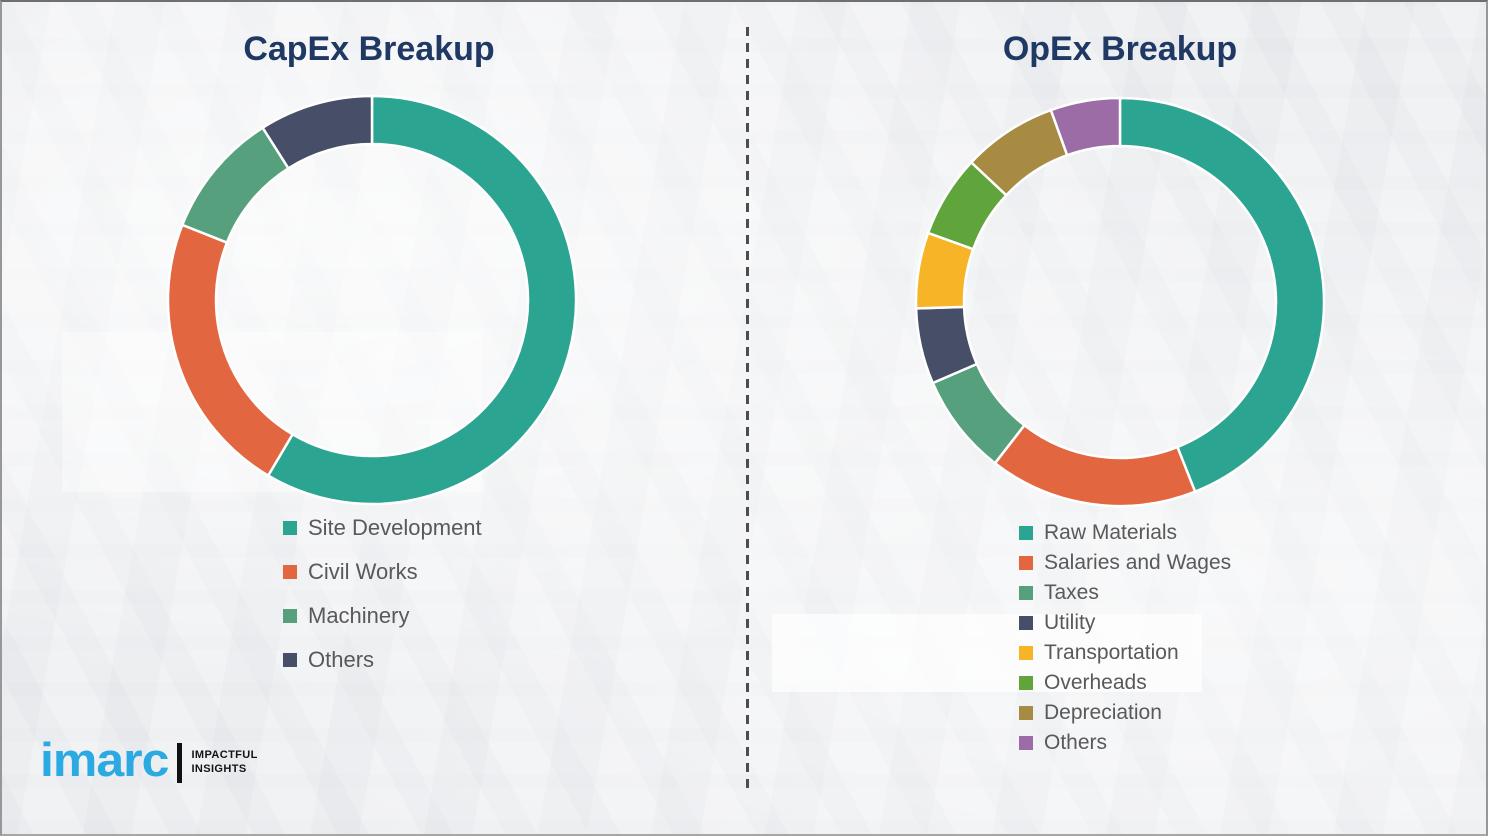 This screenshot has width=1488, height=836. Describe the element at coordinates (1026, 712) in the screenshot. I see `legend-swatch-depreciation` at that location.